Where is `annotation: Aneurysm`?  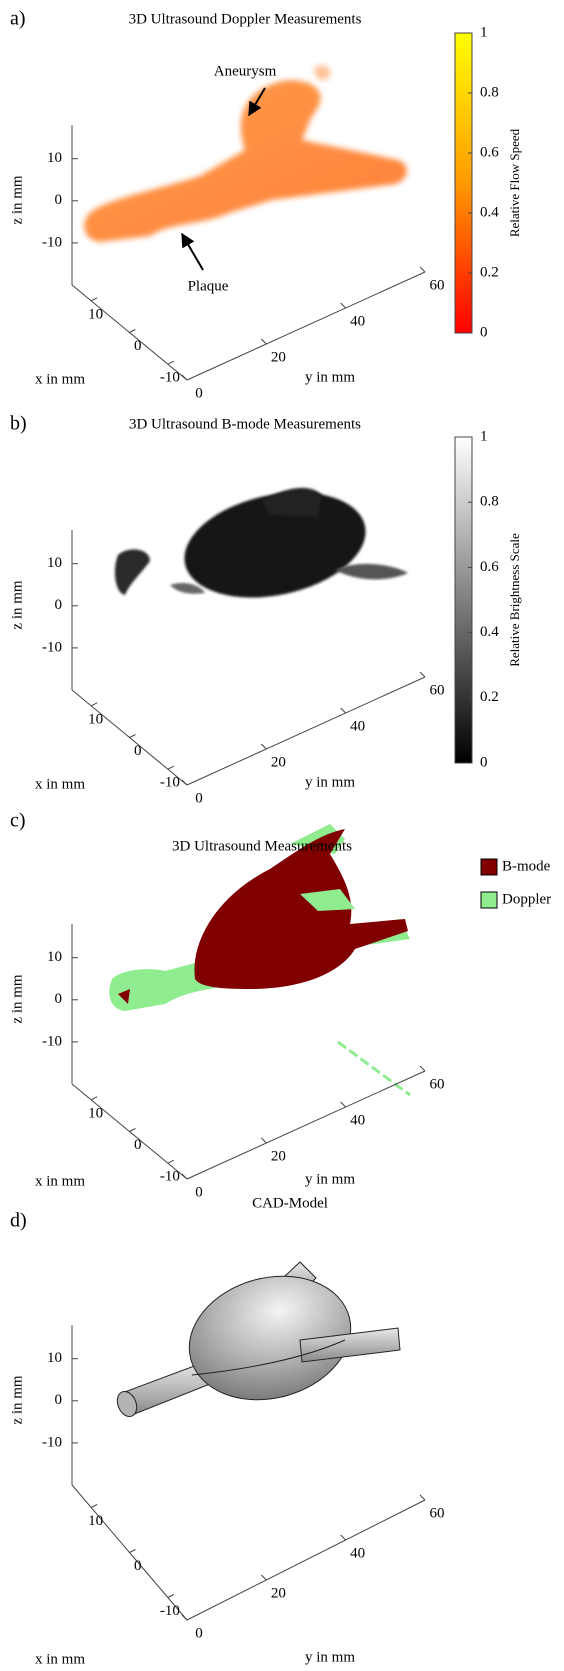
annotation: Aneurysm is located at coordinates (245, 71).